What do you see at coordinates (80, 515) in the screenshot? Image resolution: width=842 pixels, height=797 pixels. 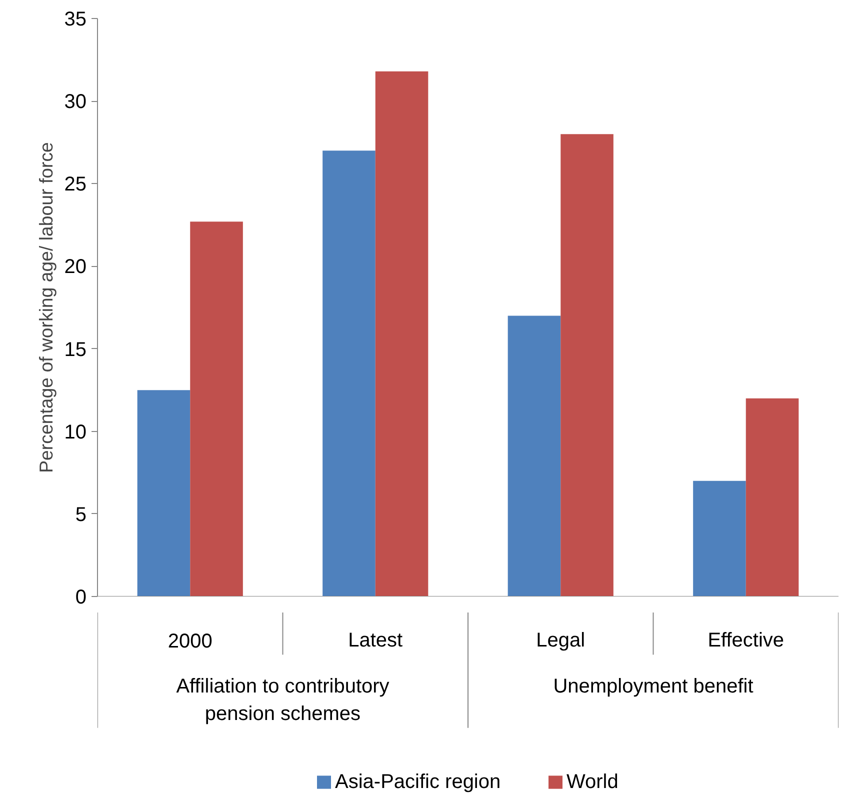 I see `y-tick-label: 5` at bounding box center [80, 515].